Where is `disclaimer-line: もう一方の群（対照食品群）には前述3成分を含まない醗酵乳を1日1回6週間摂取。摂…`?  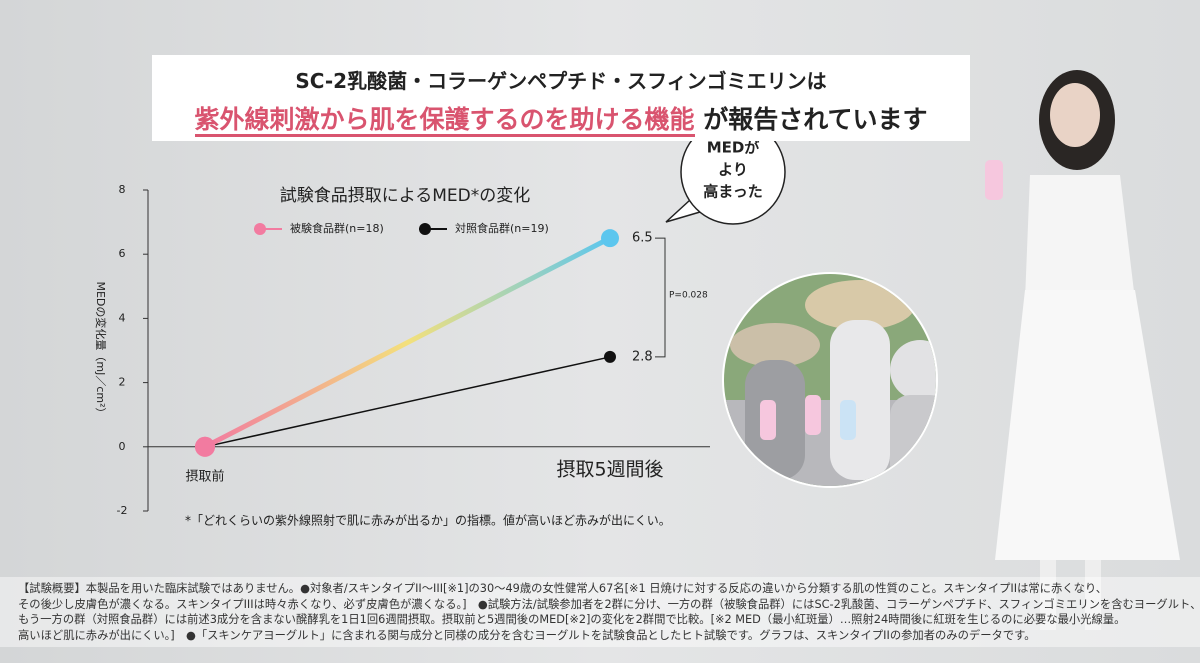 disclaimer-line: もう一方の群（対照食品群）には前述3成分を含まない醗酵乳を1日1回6週間摂取。摂… is located at coordinates (572, 619).